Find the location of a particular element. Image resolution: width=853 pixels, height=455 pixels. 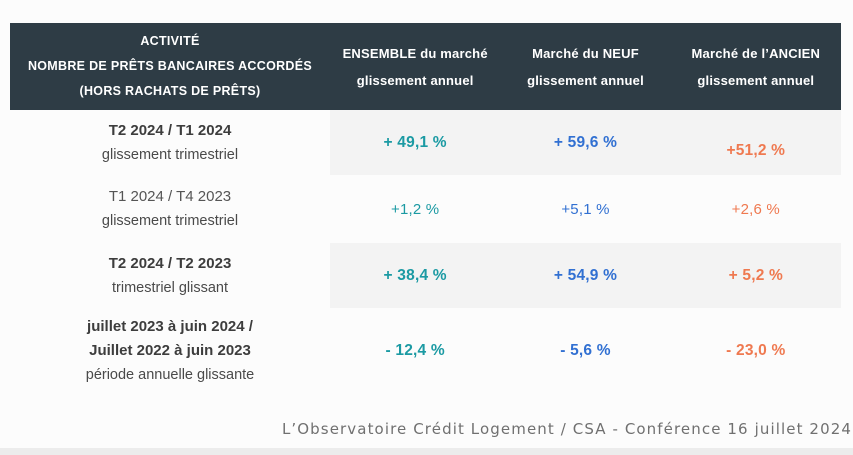

header-col-ensemble-line-2: glissement annuel is located at coordinates (415, 80).